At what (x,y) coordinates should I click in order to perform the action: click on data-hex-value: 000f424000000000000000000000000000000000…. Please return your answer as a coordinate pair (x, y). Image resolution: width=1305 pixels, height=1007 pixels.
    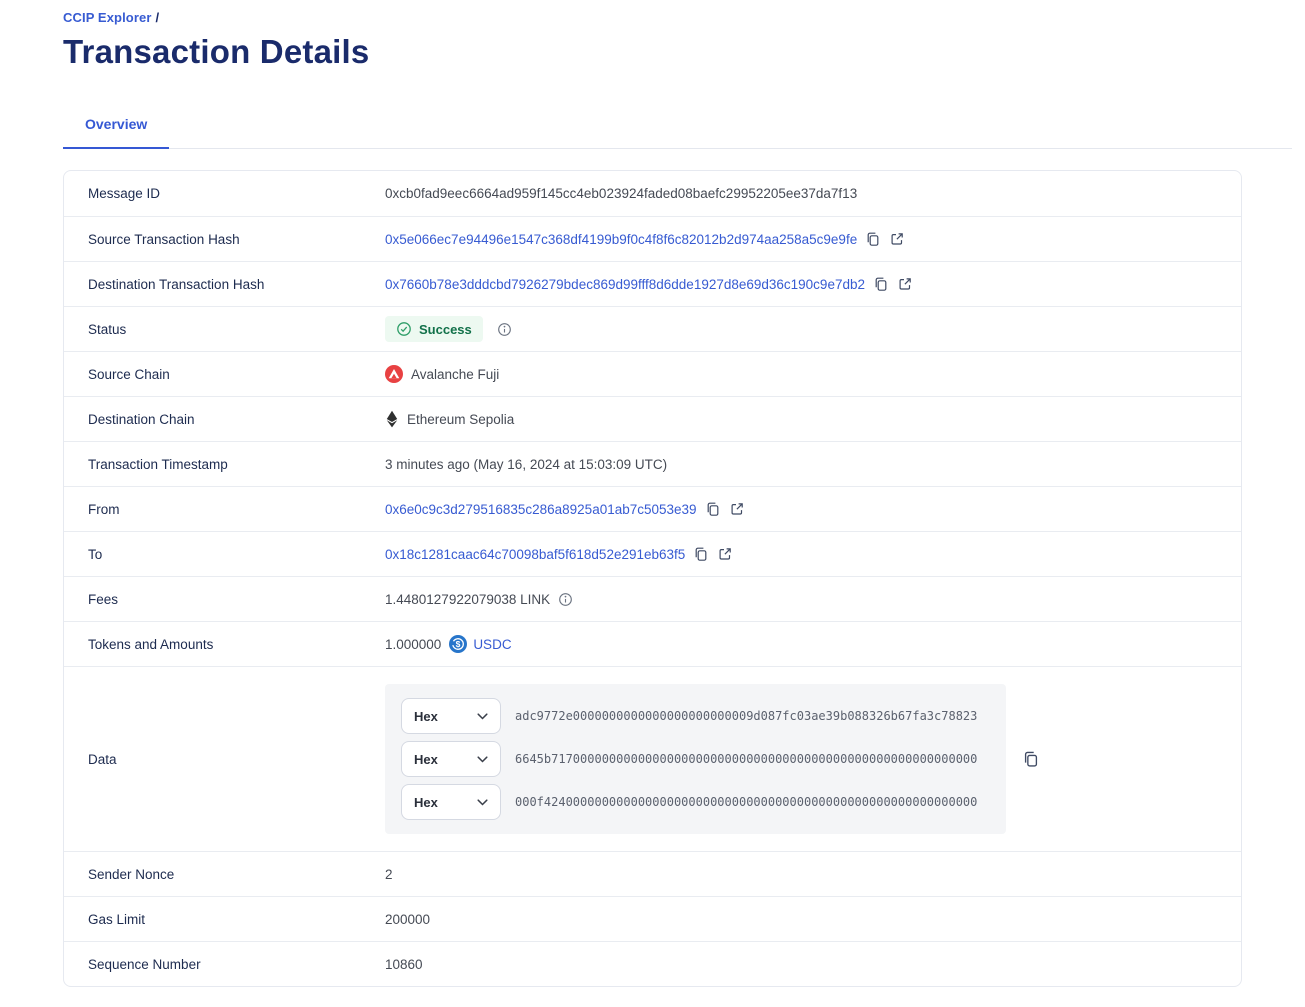
    Looking at the image, I should click on (746, 802).